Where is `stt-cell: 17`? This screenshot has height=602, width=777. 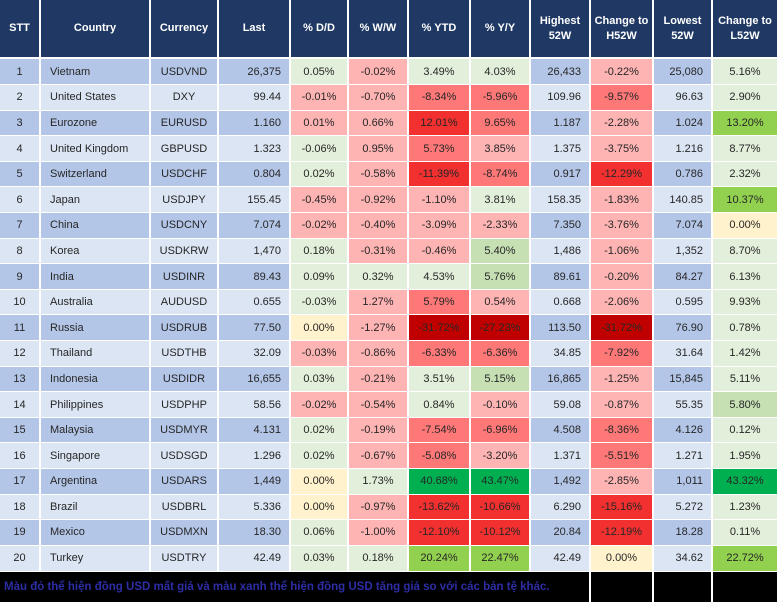
stt-cell: 17 is located at coordinates (20, 481).